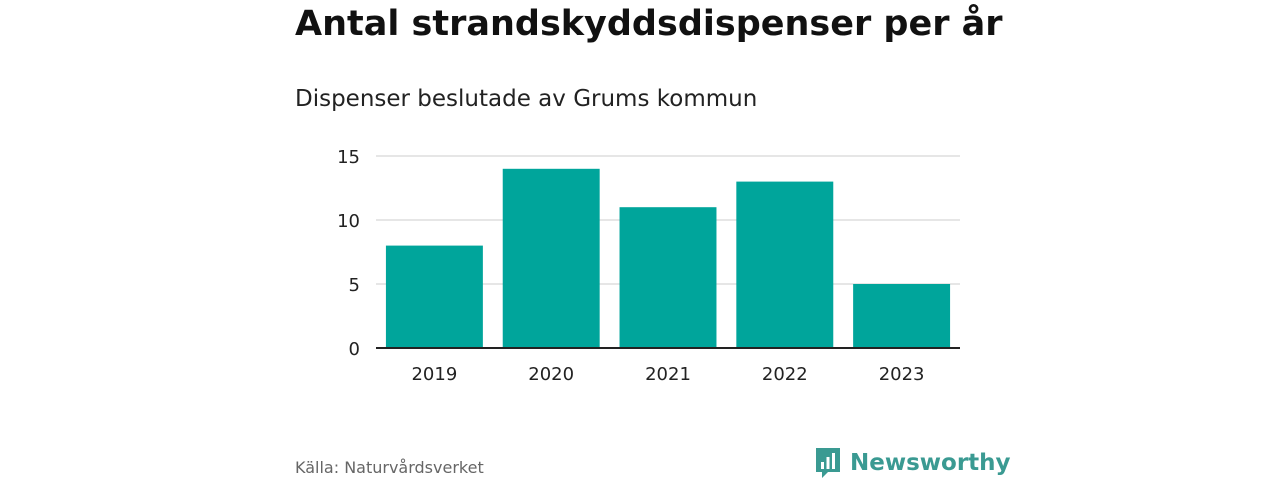  I want to click on y-tick-label: 10, so click(348, 221).